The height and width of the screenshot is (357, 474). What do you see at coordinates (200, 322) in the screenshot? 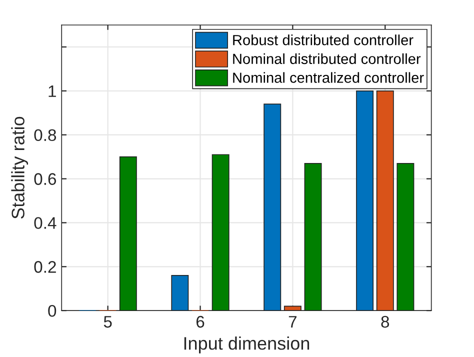
I see `x-tick-label: 6` at bounding box center [200, 322].